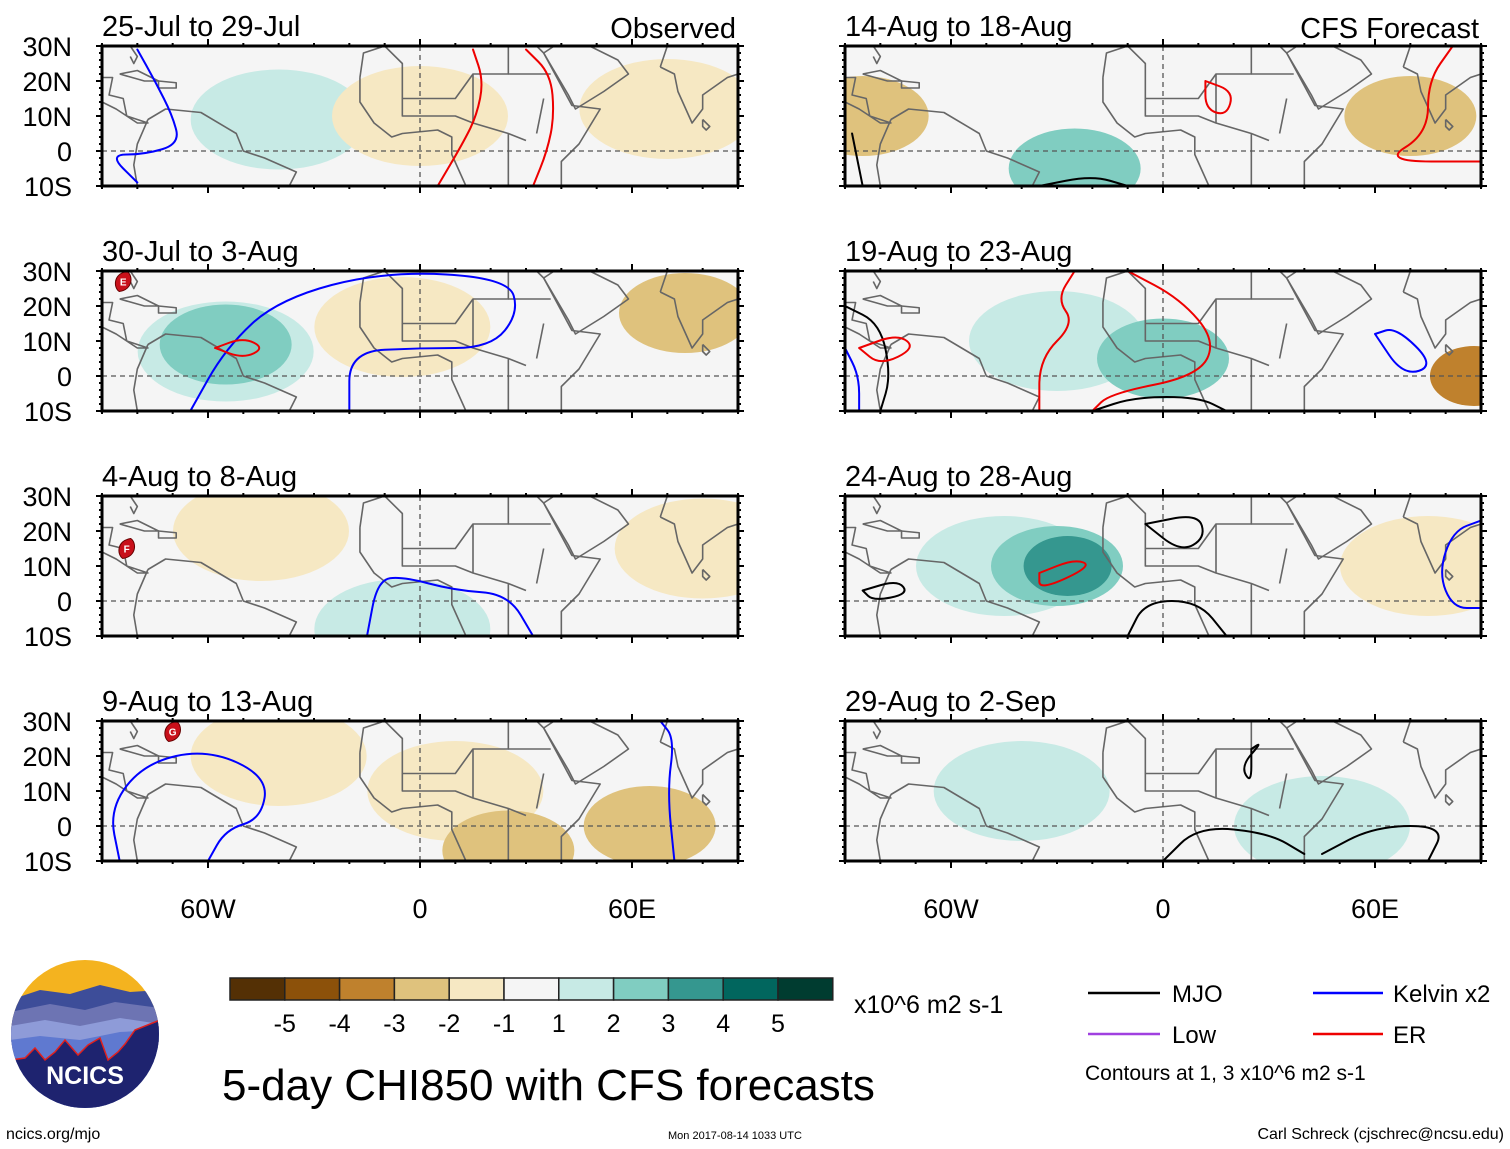 Image resolution: width=1510 pixels, height=1149 pixels. Describe the element at coordinates (958, 27) in the screenshot. I see `panel-period-title: 14-Aug to 18-Aug` at that location.